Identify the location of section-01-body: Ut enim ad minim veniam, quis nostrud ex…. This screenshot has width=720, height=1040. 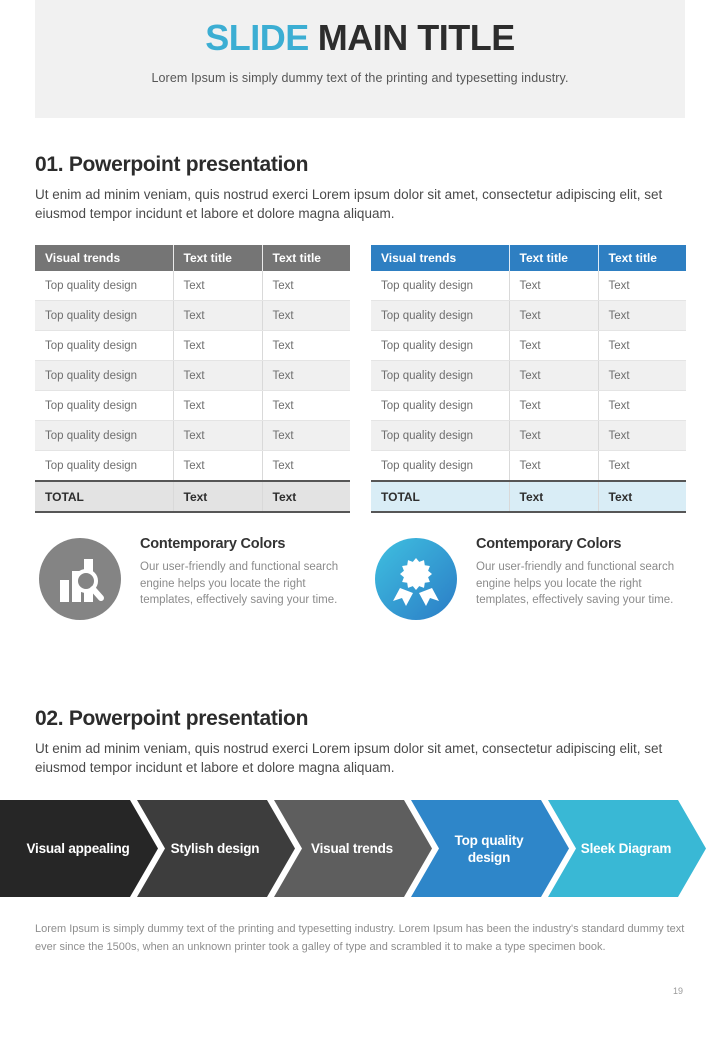
(349, 204).